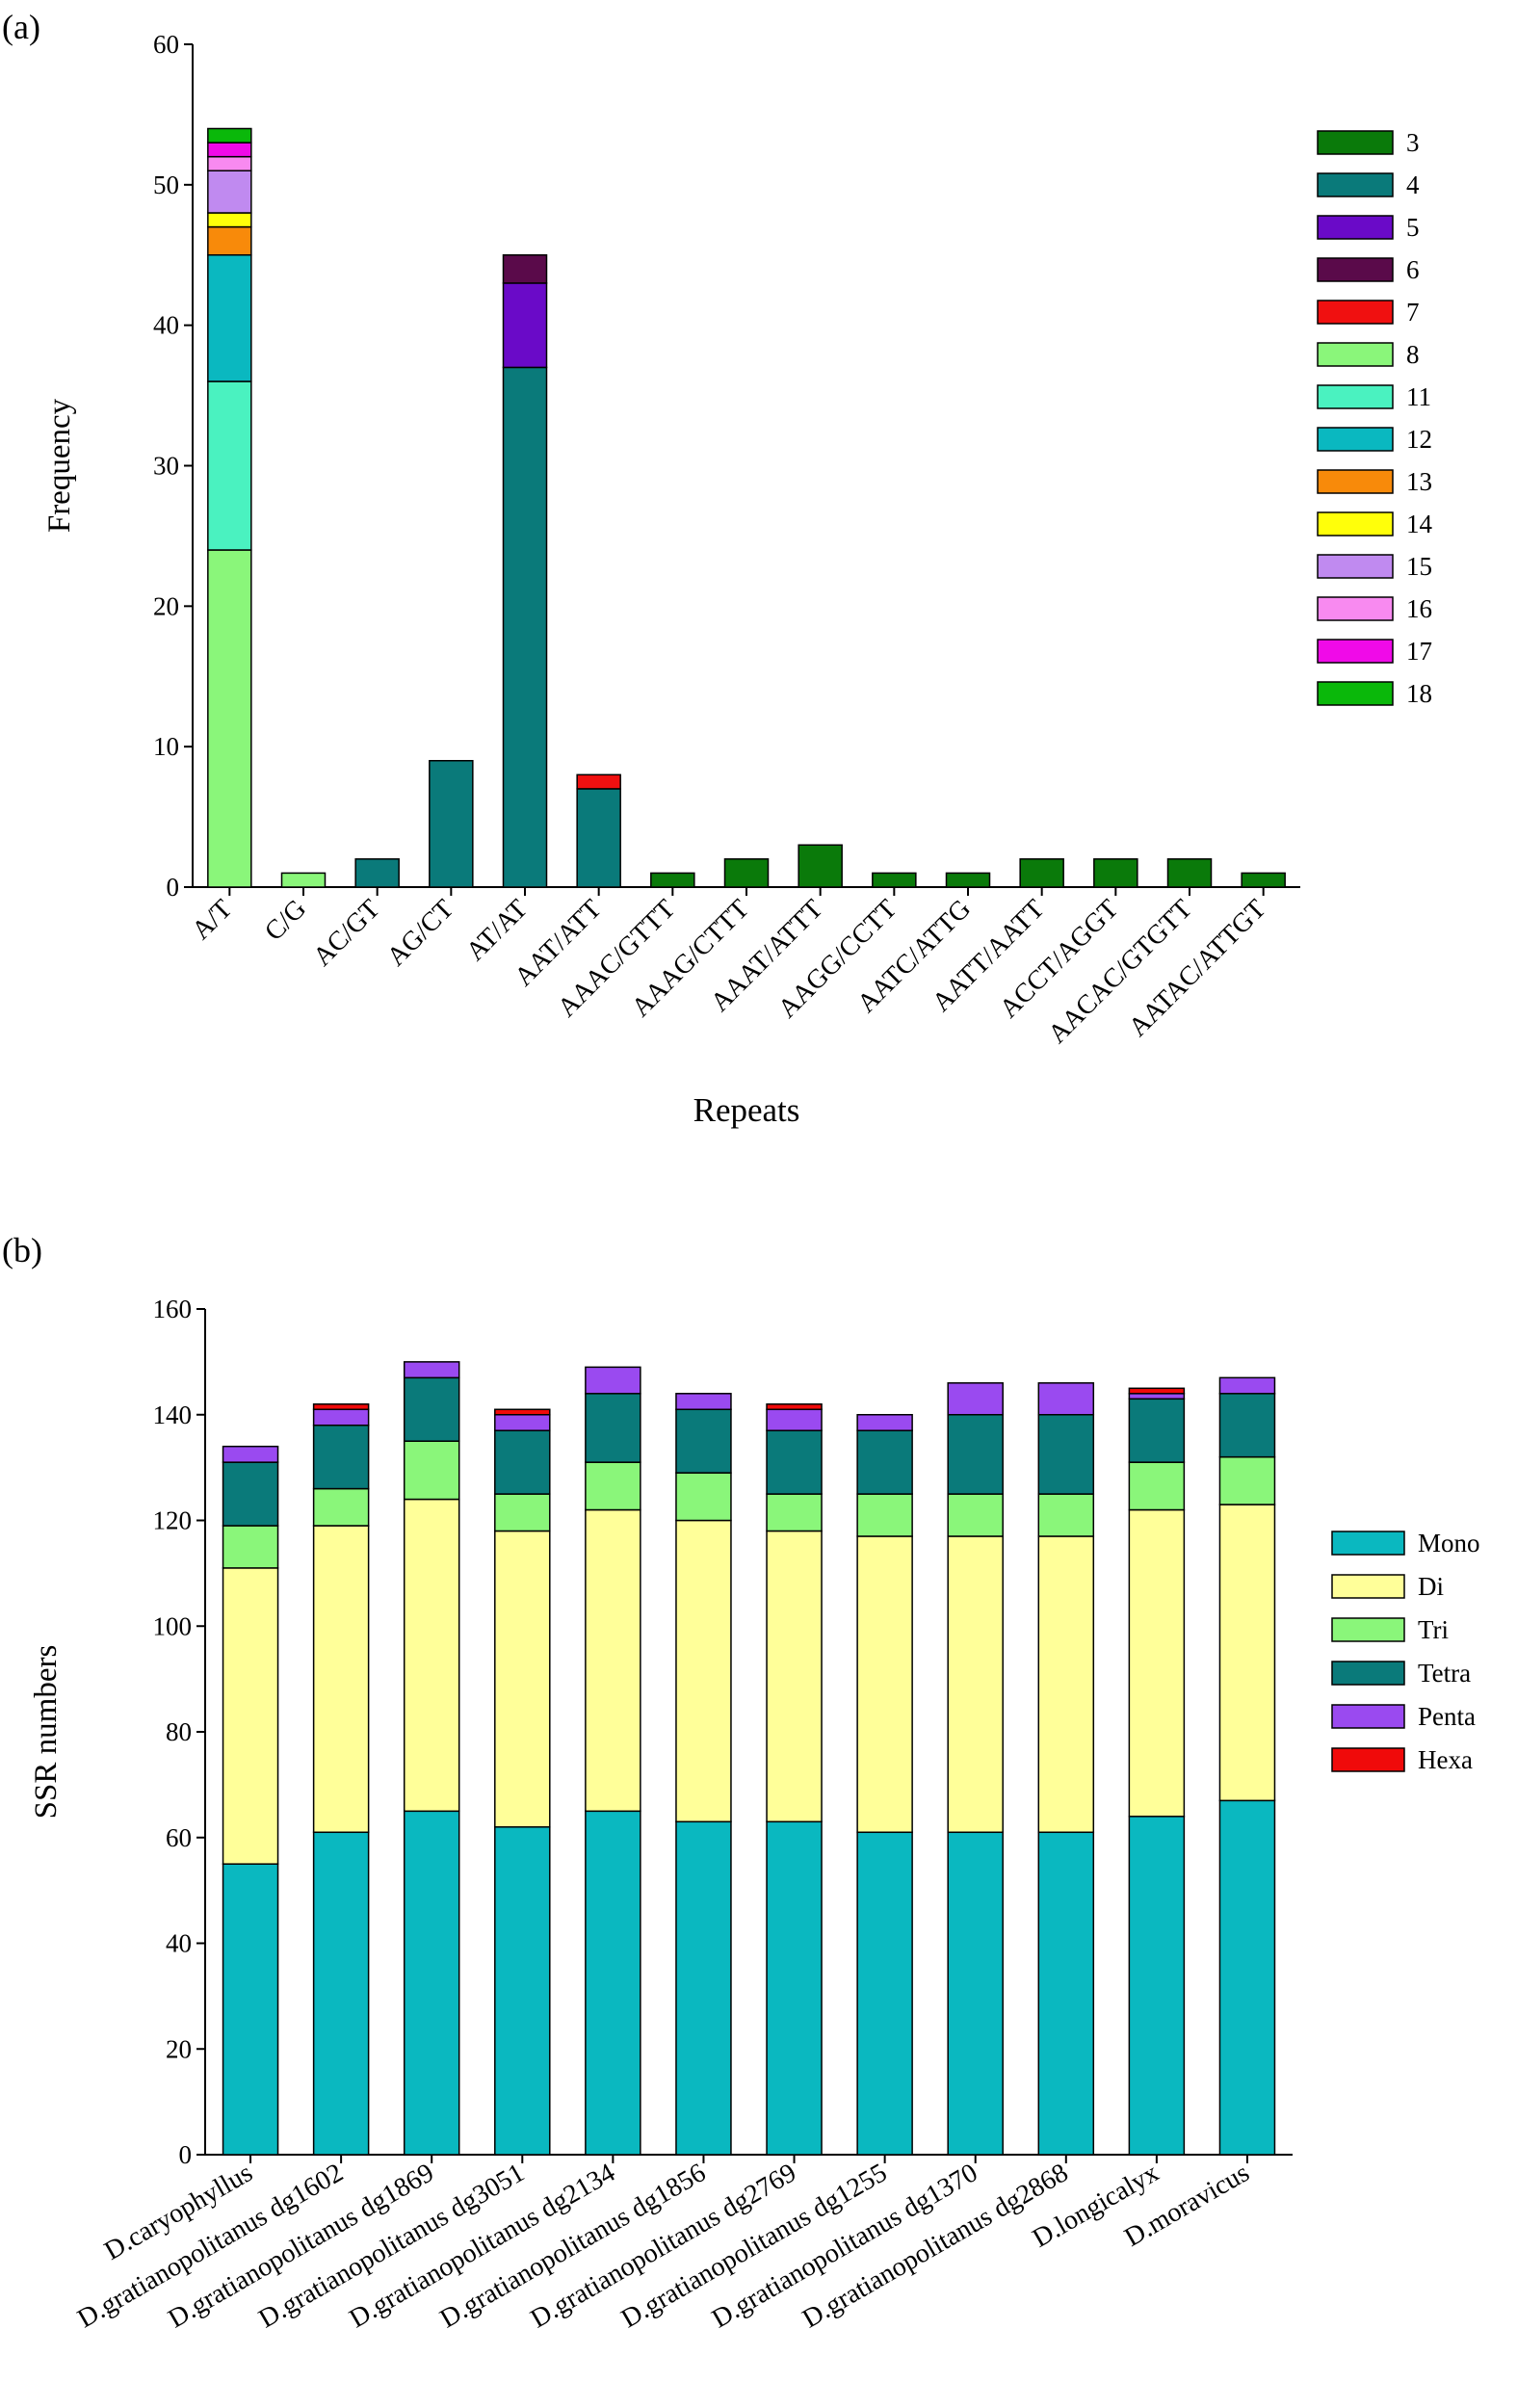 Image resolution: width=1517 pixels, height=2408 pixels. I want to click on y-tick-label: 10, so click(166, 746).